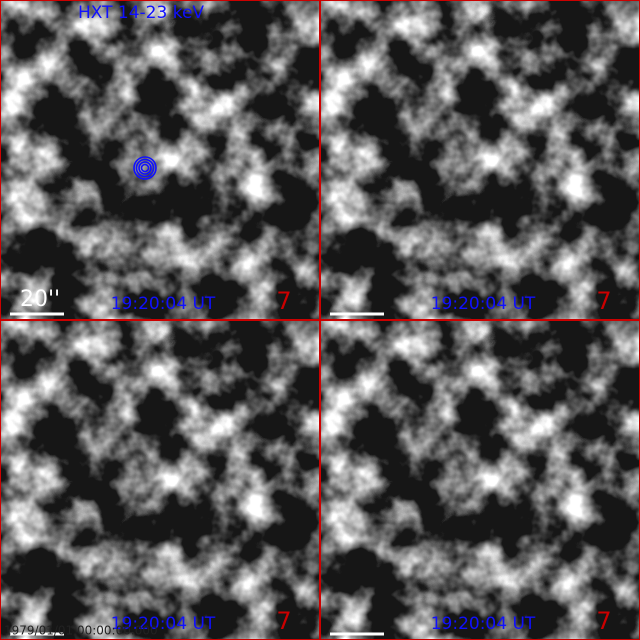 Image resolution: width=640 pixels, height=640 pixels. Describe the element at coordinates (141, 13) in the screenshot. I see `title: HXT 14-23 keV` at that location.